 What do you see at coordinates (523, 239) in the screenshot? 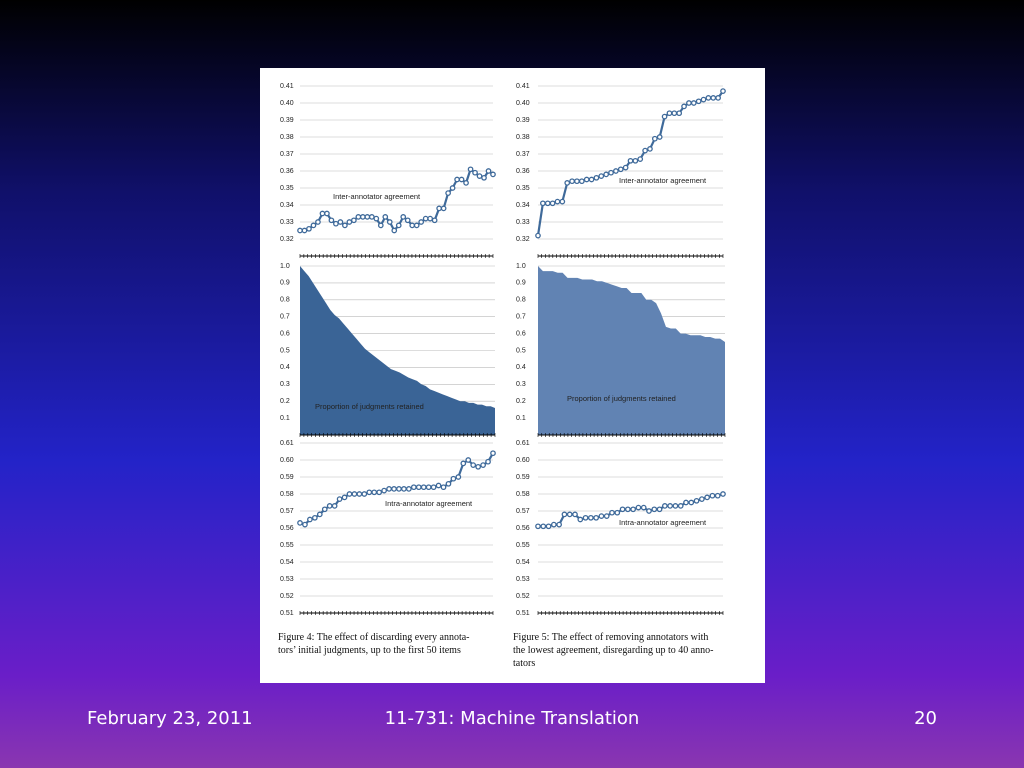
I see `y-tick-label: 0.32` at bounding box center [523, 239].